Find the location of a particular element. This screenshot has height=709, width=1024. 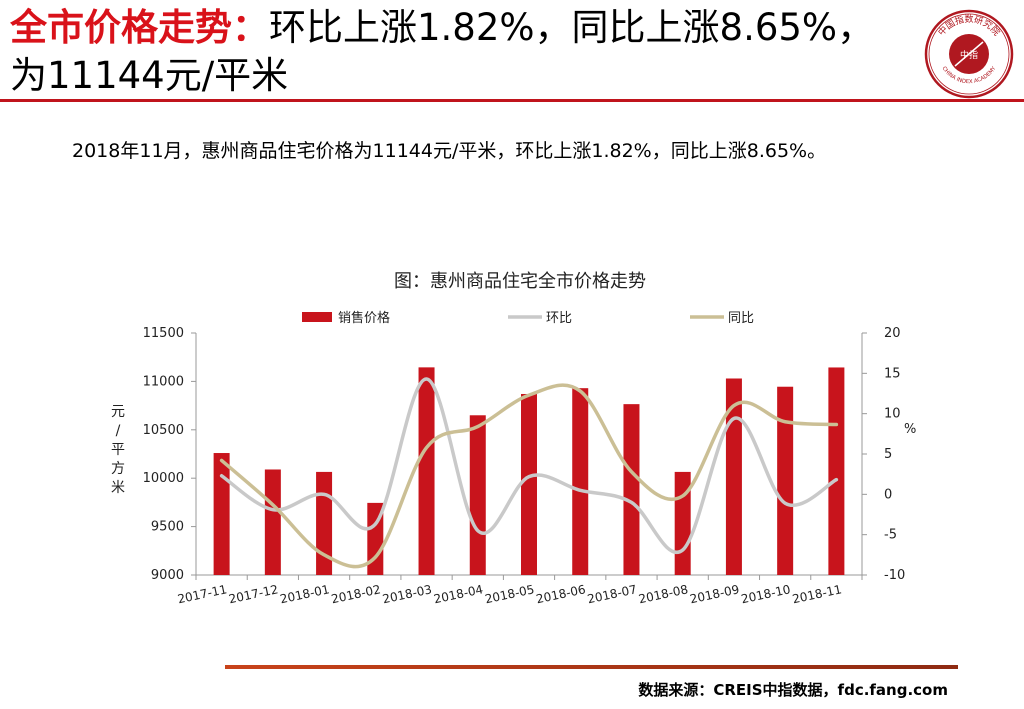

left-tick-label: 9500 is located at coordinates (167, 527).